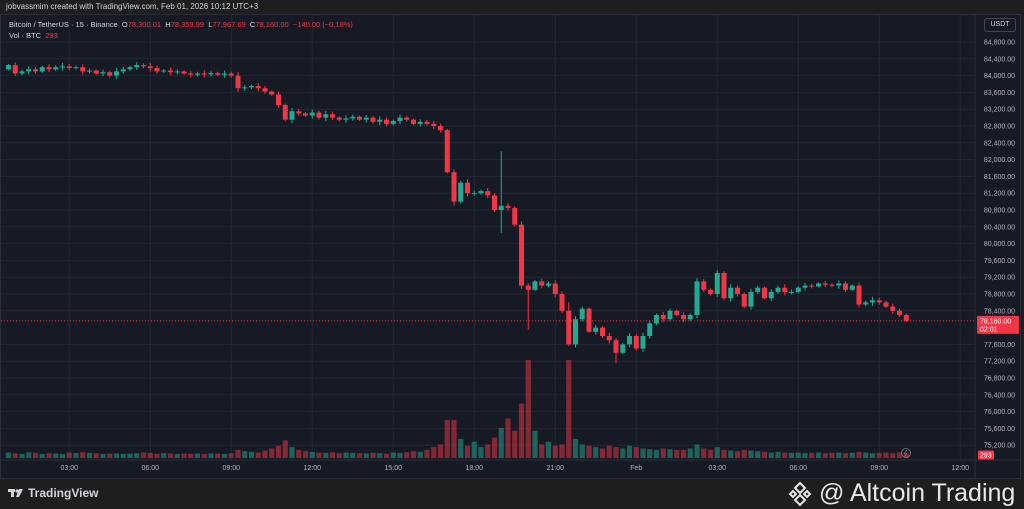  I want to click on currency-button: USDT, so click(1000, 25).